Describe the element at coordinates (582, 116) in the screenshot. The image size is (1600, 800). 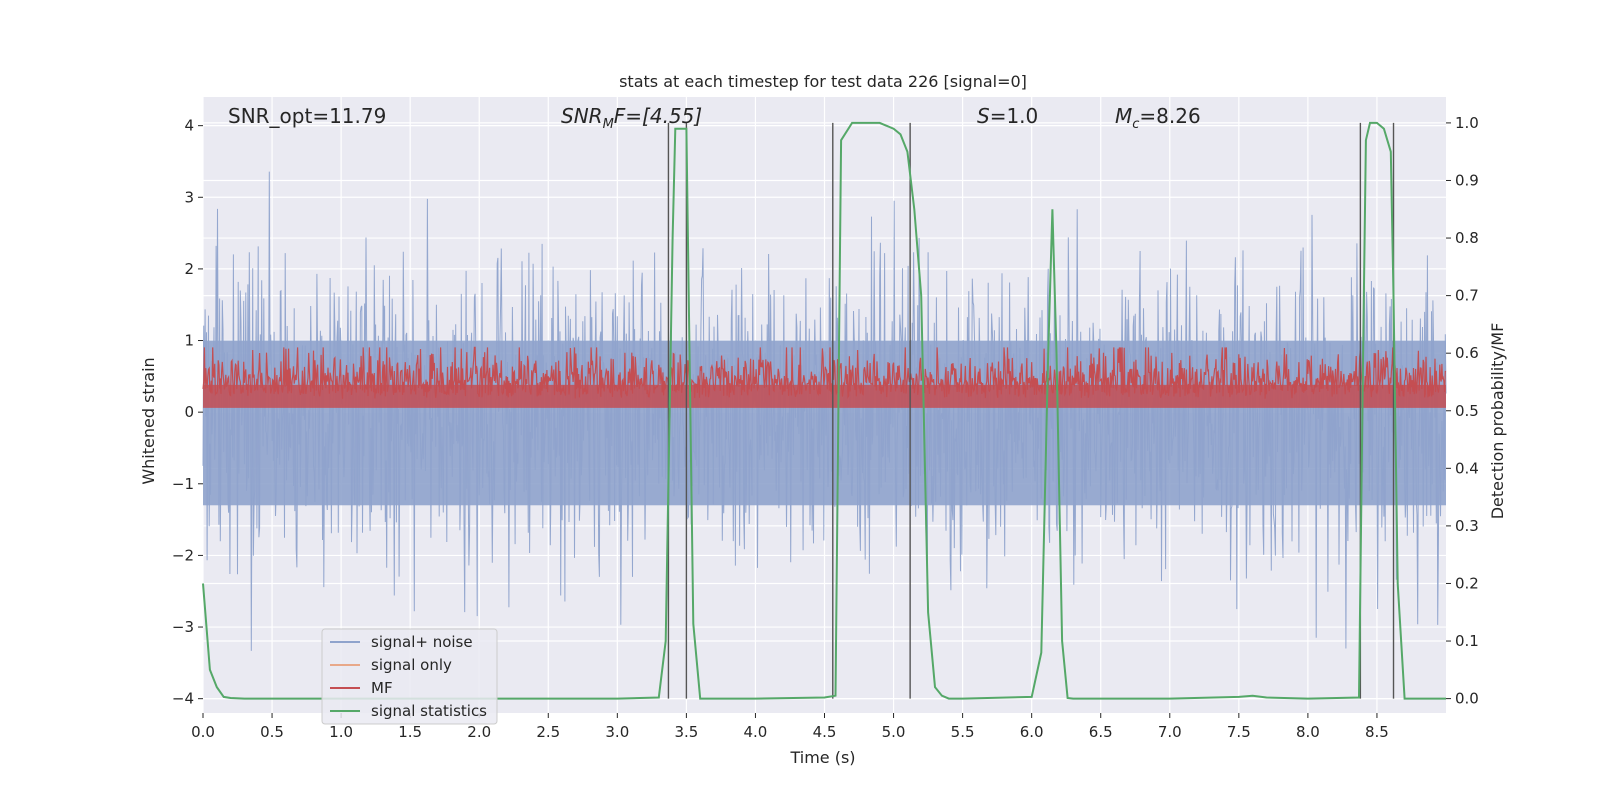
I see `annotation-snr-mf-base: SNR` at that location.